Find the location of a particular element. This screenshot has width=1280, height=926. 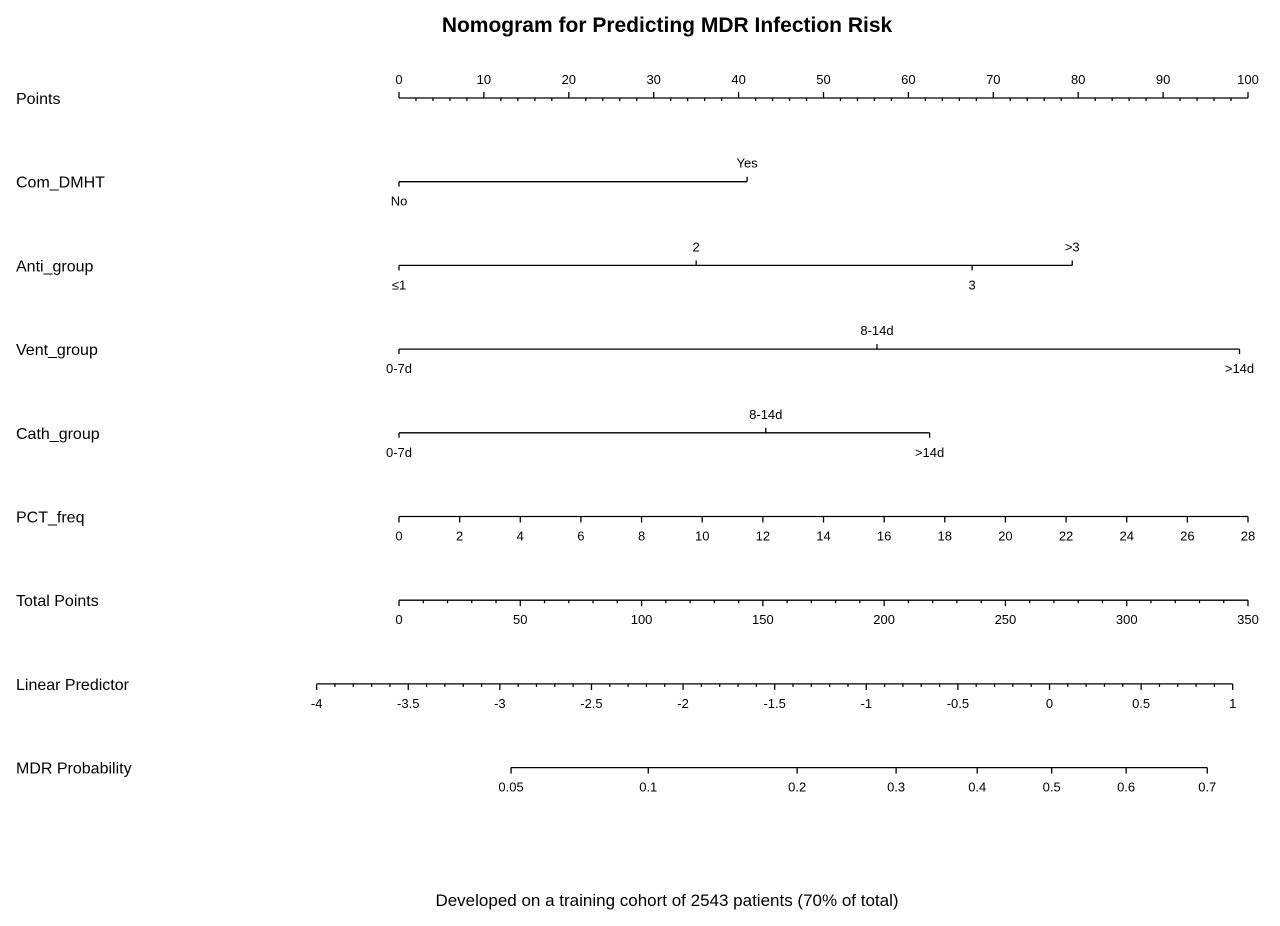

tick-label: 24 is located at coordinates (1126, 536).